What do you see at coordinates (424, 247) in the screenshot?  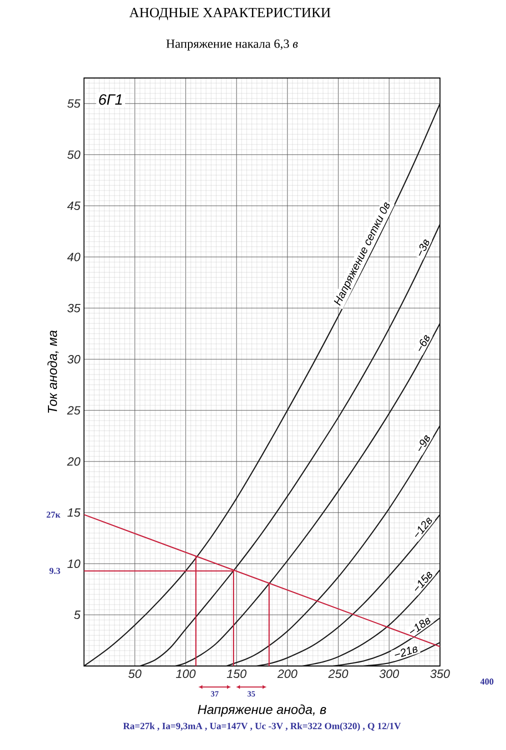 I see `text: −3в` at bounding box center [424, 247].